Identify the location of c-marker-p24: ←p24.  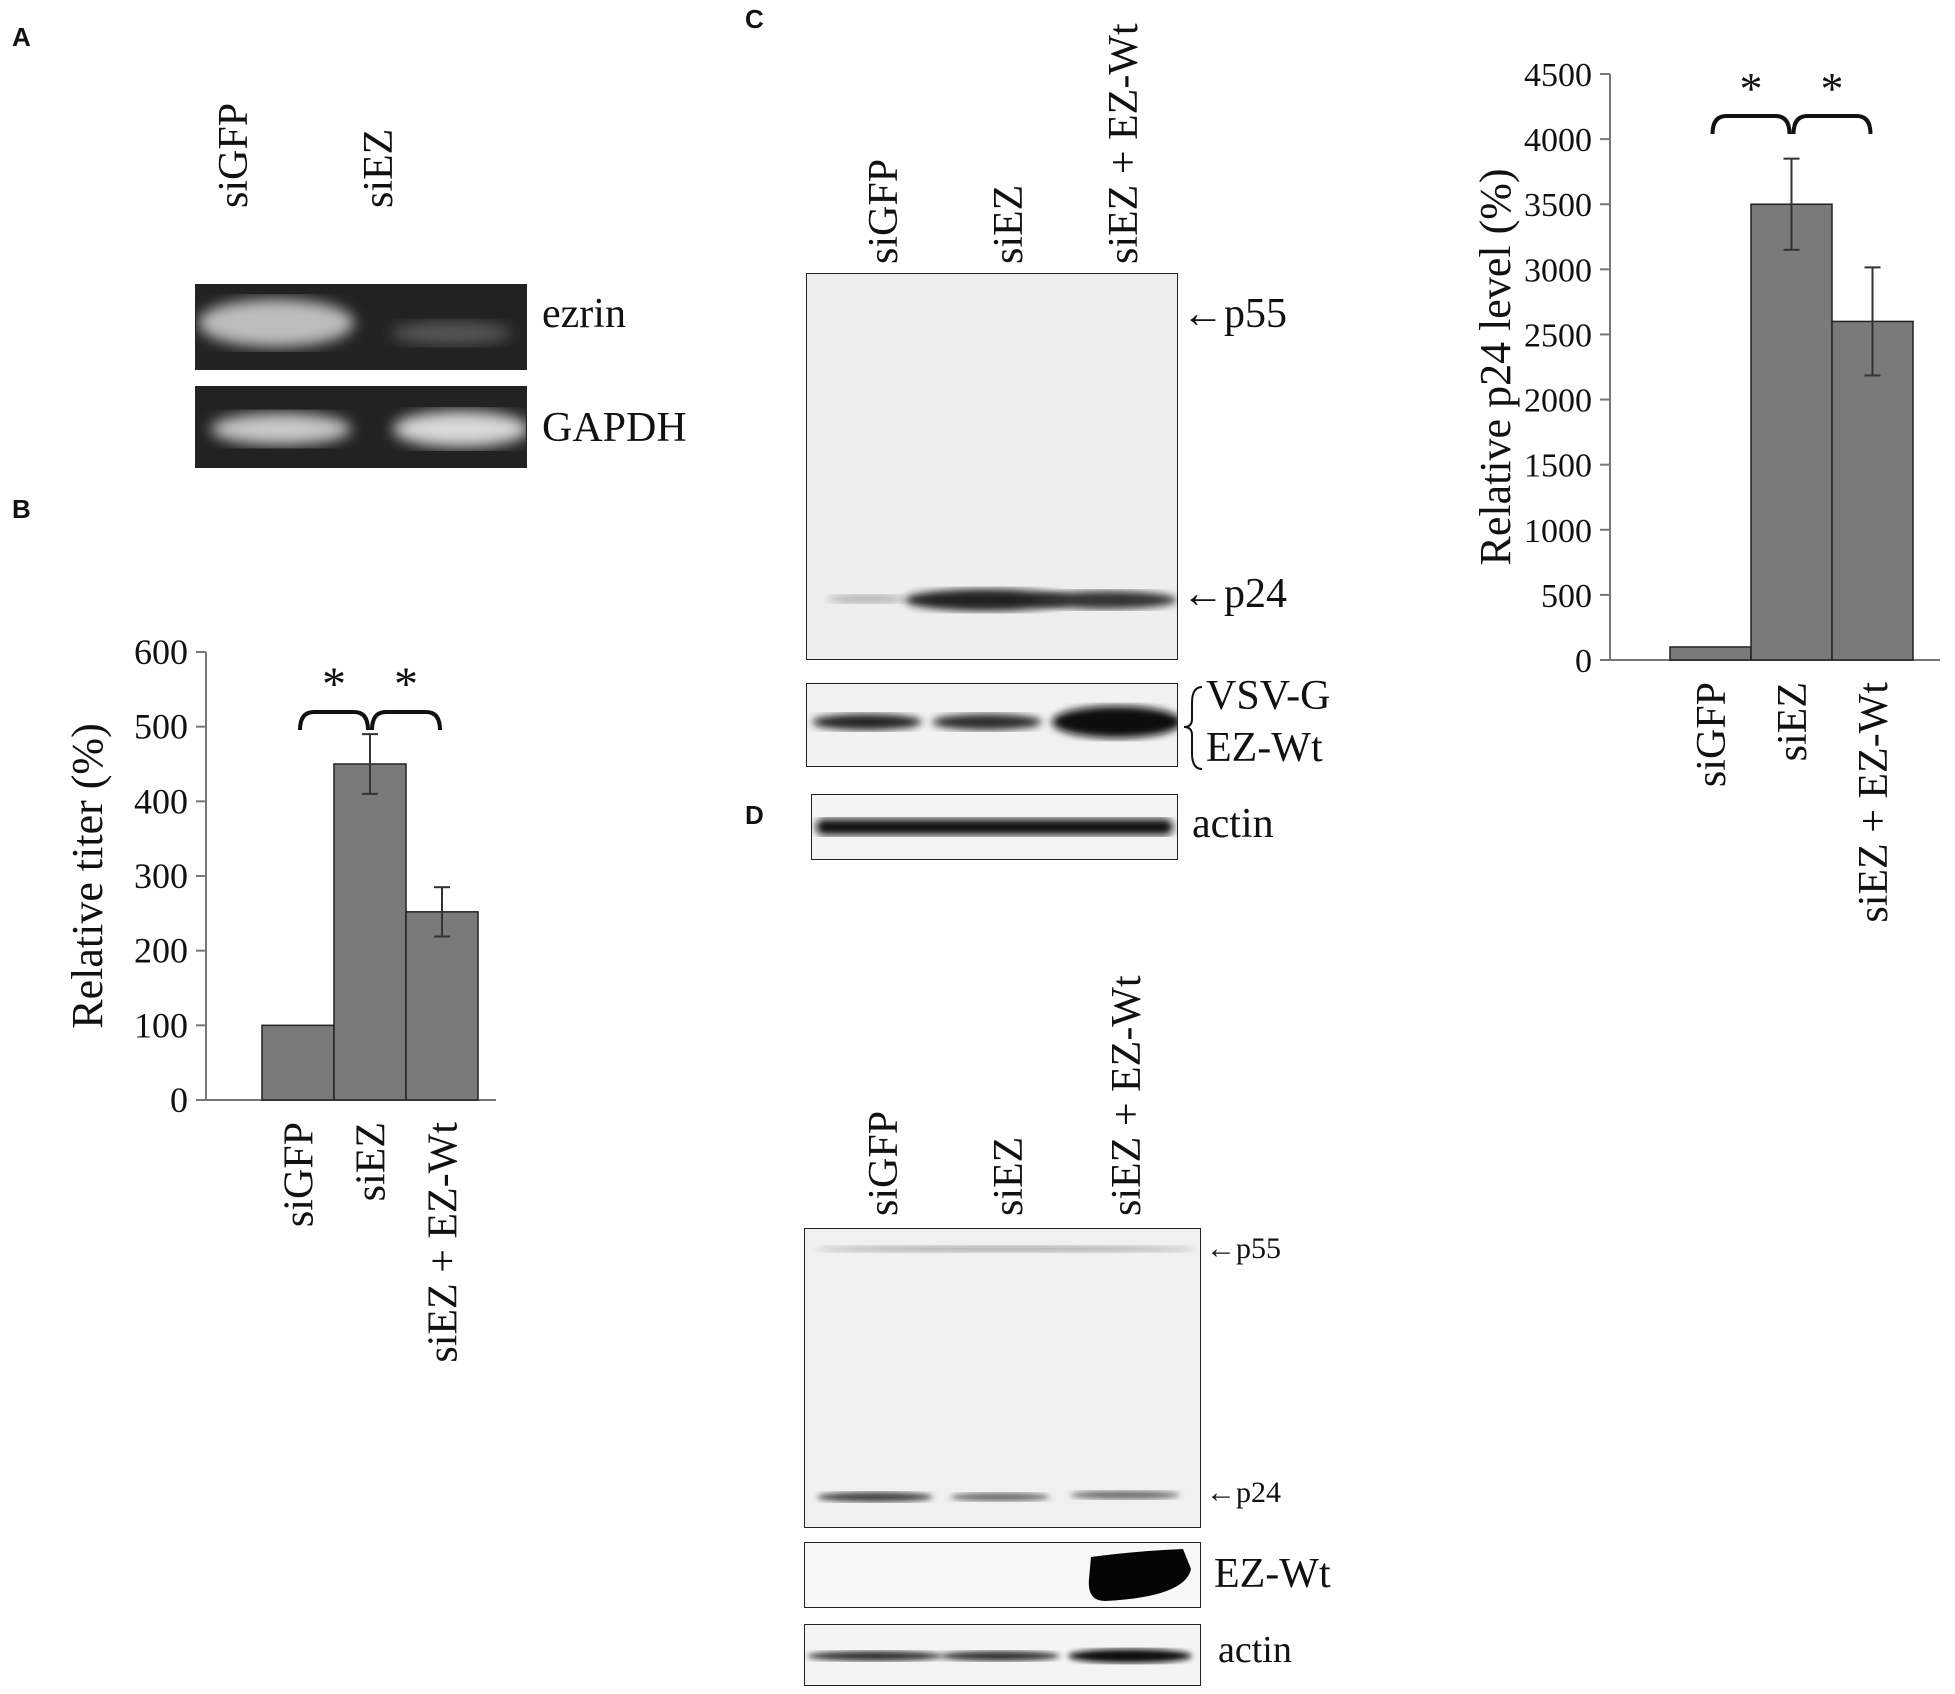
(1234, 594).